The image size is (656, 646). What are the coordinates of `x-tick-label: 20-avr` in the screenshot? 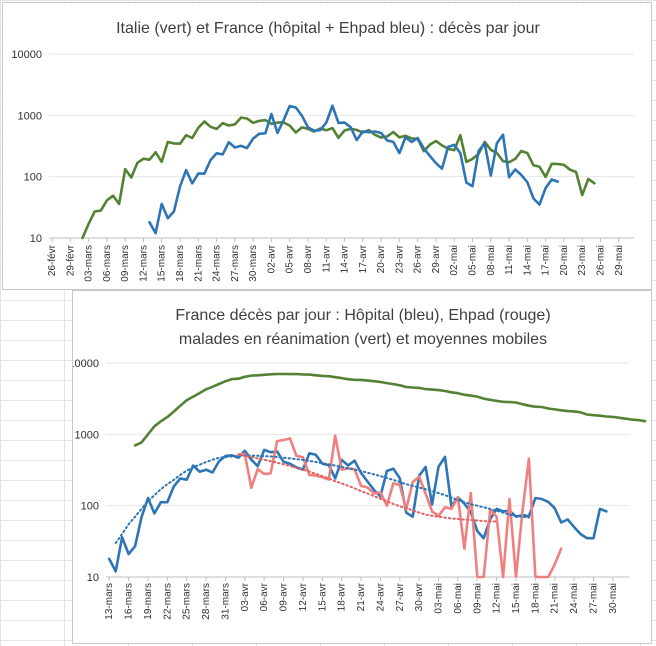 It's located at (381, 258).